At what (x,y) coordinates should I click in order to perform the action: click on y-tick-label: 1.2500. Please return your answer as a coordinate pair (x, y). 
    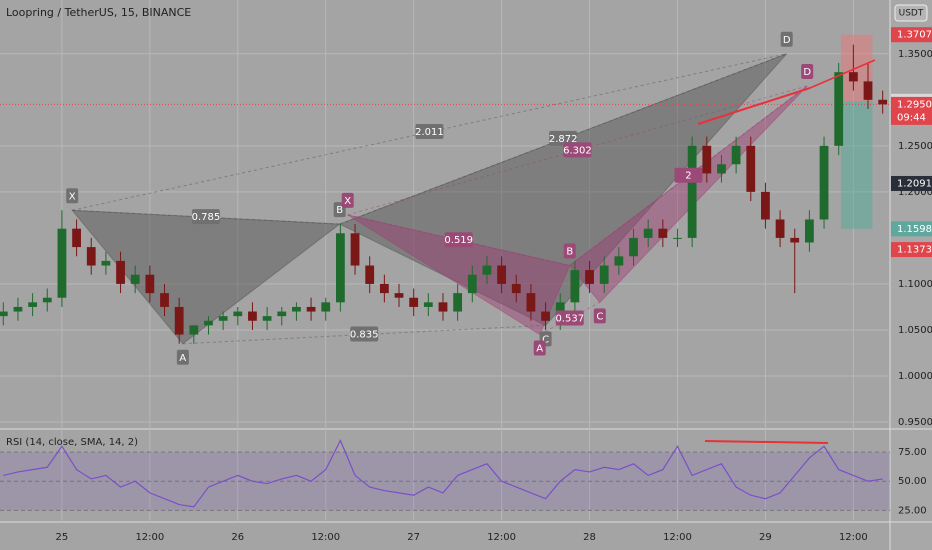
    Looking at the image, I should click on (915, 146).